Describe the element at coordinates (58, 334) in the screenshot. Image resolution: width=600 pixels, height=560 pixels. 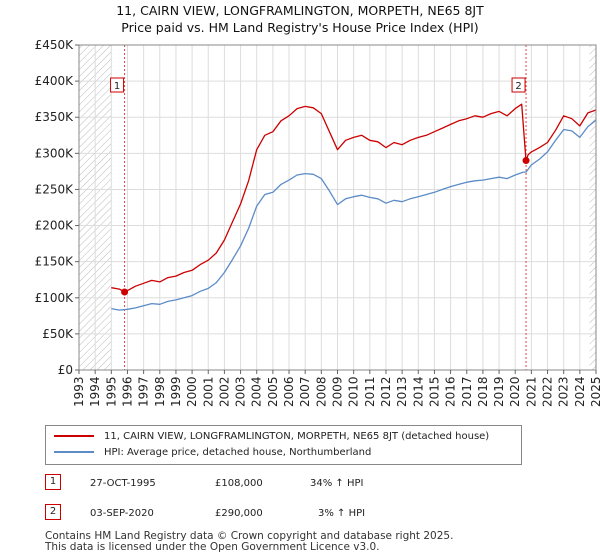
I see `y-tick-label: £50K` at that location.